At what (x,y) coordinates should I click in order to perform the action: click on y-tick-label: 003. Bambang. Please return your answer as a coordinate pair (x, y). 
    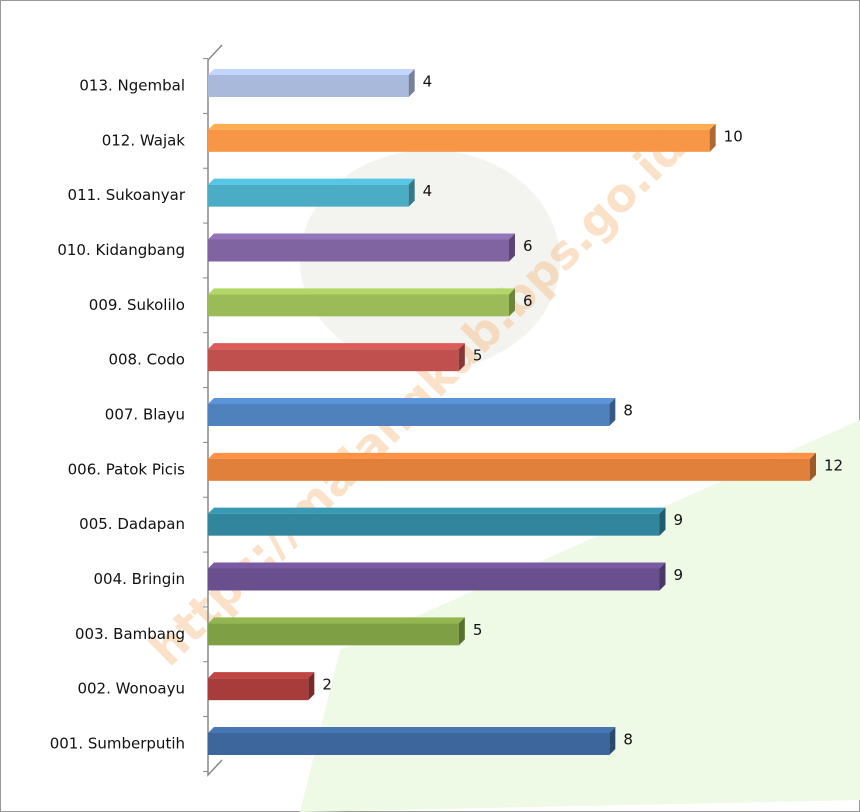
    Looking at the image, I should click on (130, 634).